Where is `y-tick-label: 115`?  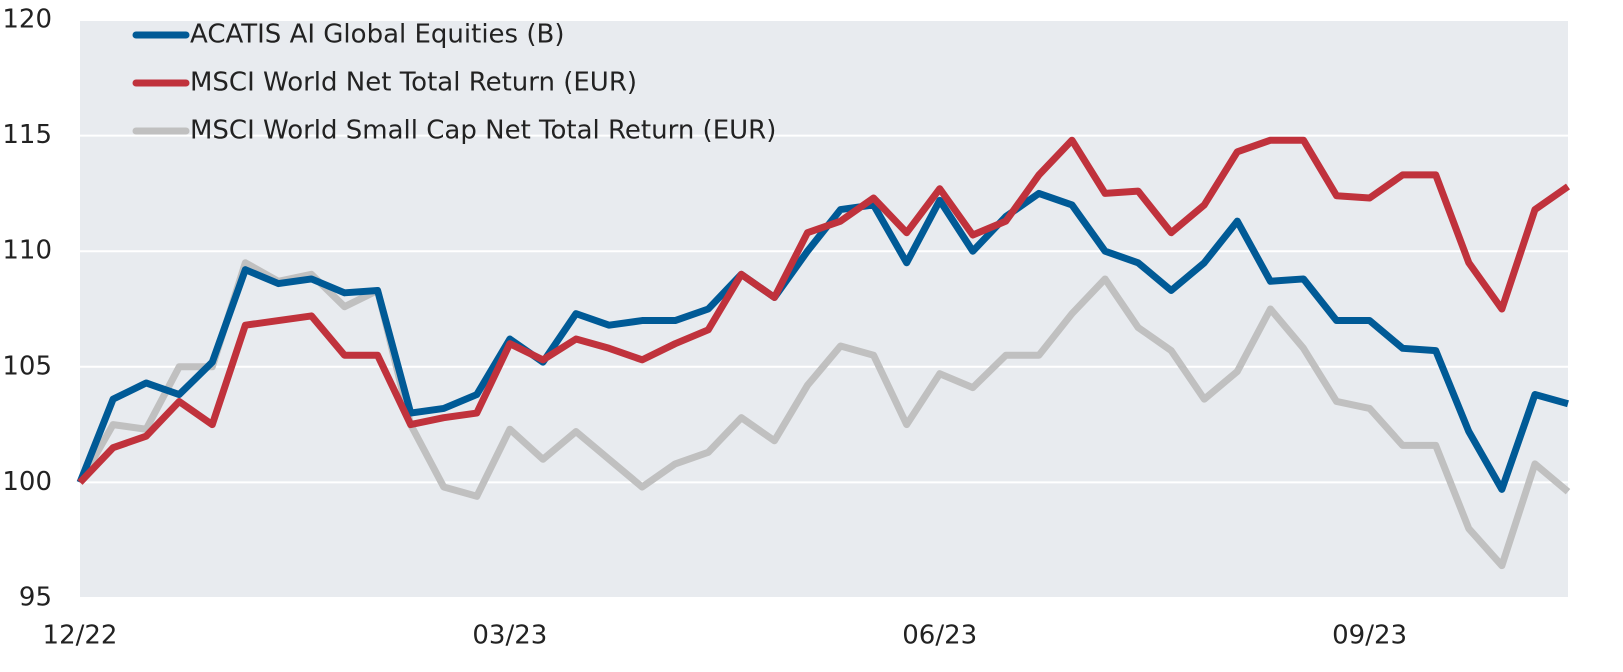 y-tick-label: 115 is located at coordinates (27, 135).